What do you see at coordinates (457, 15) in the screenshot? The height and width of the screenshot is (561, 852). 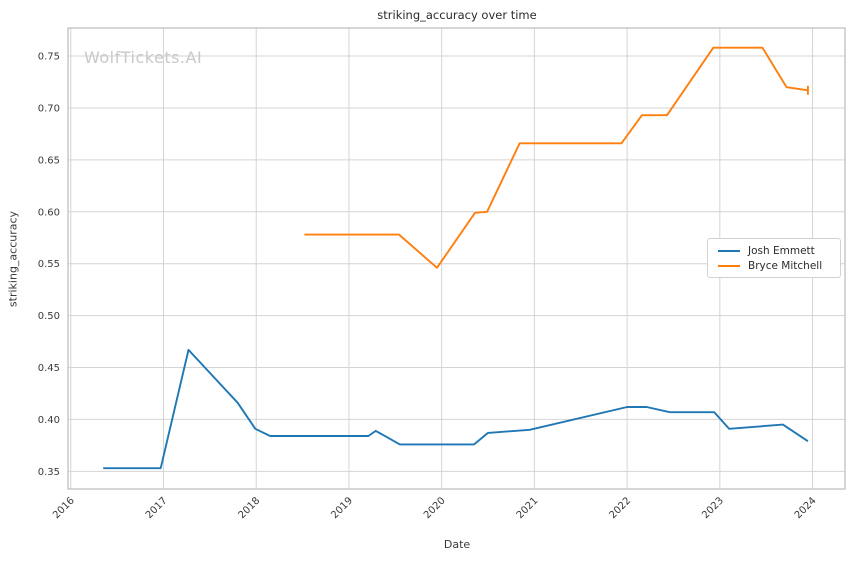 I see `chart-title: striking_accuracy over time` at bounding box center [457, 15].